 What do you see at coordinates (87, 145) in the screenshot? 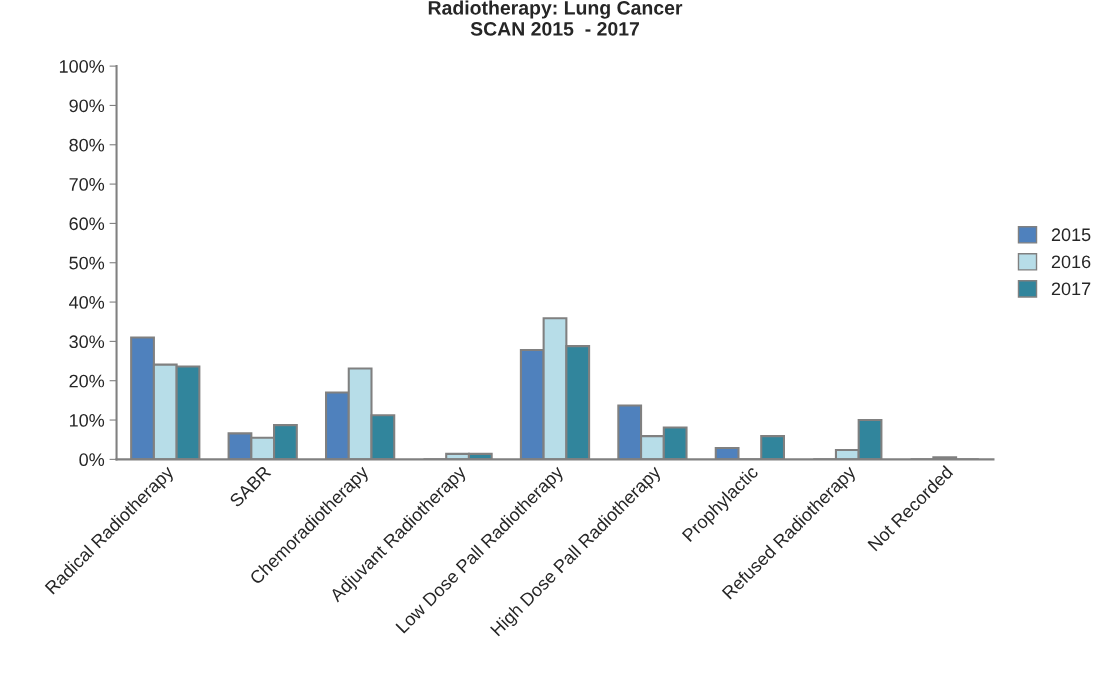
I see `y-tick-label: 80%` at bounding box center [87, 145].